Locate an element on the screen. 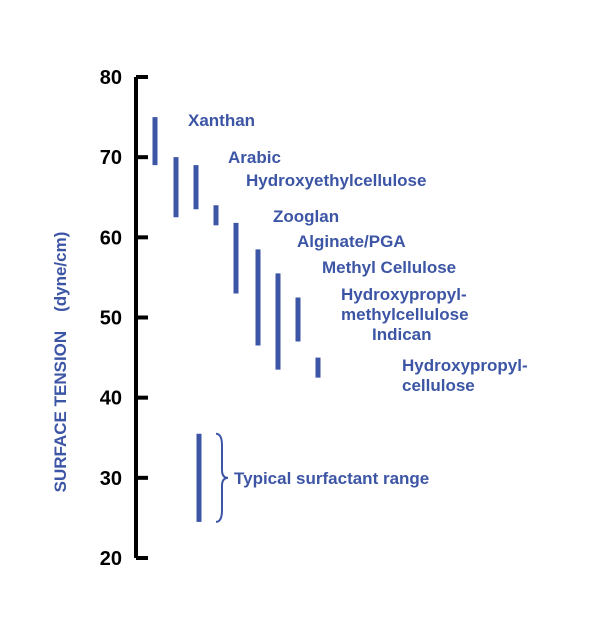 The width and height of the screenshot is (596, 618). y-axis-label: SURFACE TENSION (dyne/cm) is located at coordinates (60, 362).